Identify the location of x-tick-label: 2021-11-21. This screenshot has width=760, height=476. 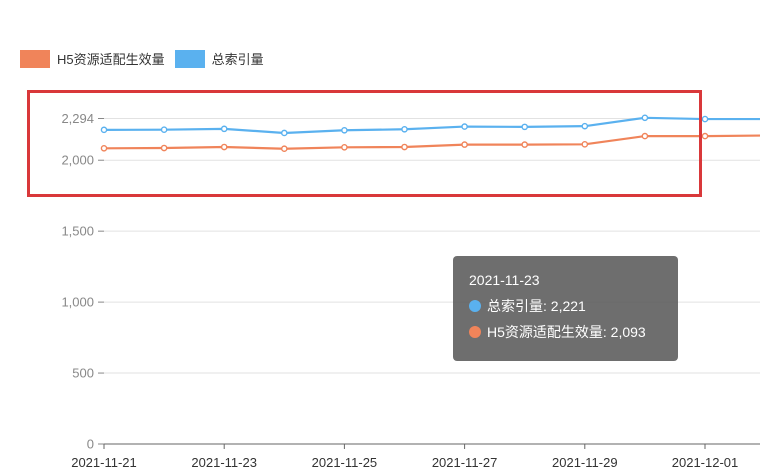
(104, 462).